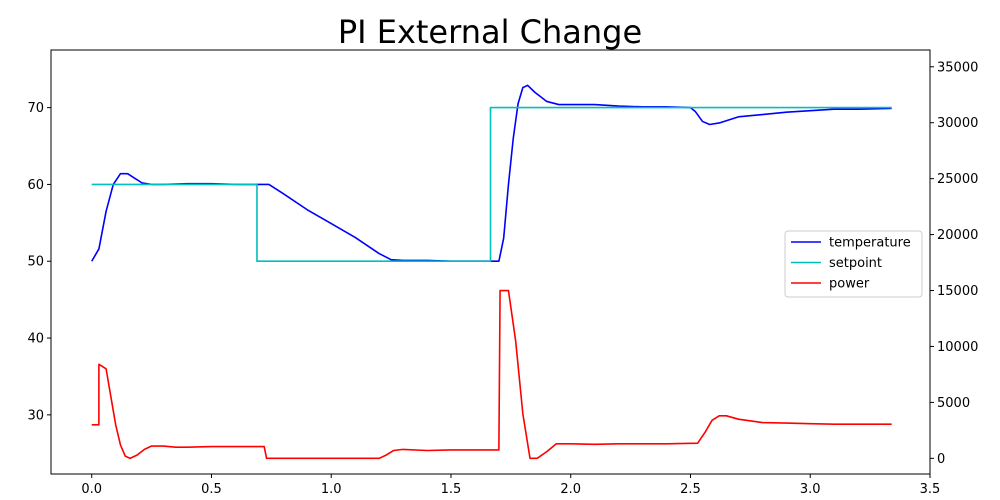 This screenshot has width=1000, height=500. Describe the element at coordinates (35, 262) in the screenshot. I see `y-left-tick-label: 50` at that location.